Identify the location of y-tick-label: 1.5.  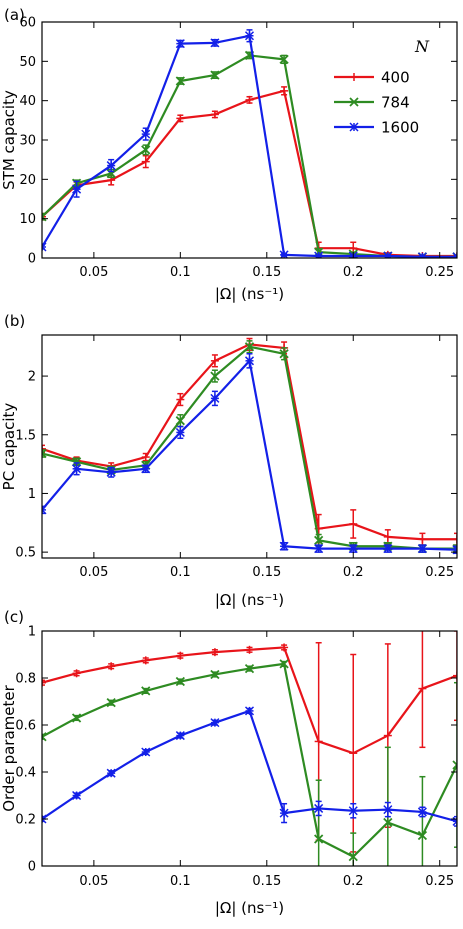
(25, 435).